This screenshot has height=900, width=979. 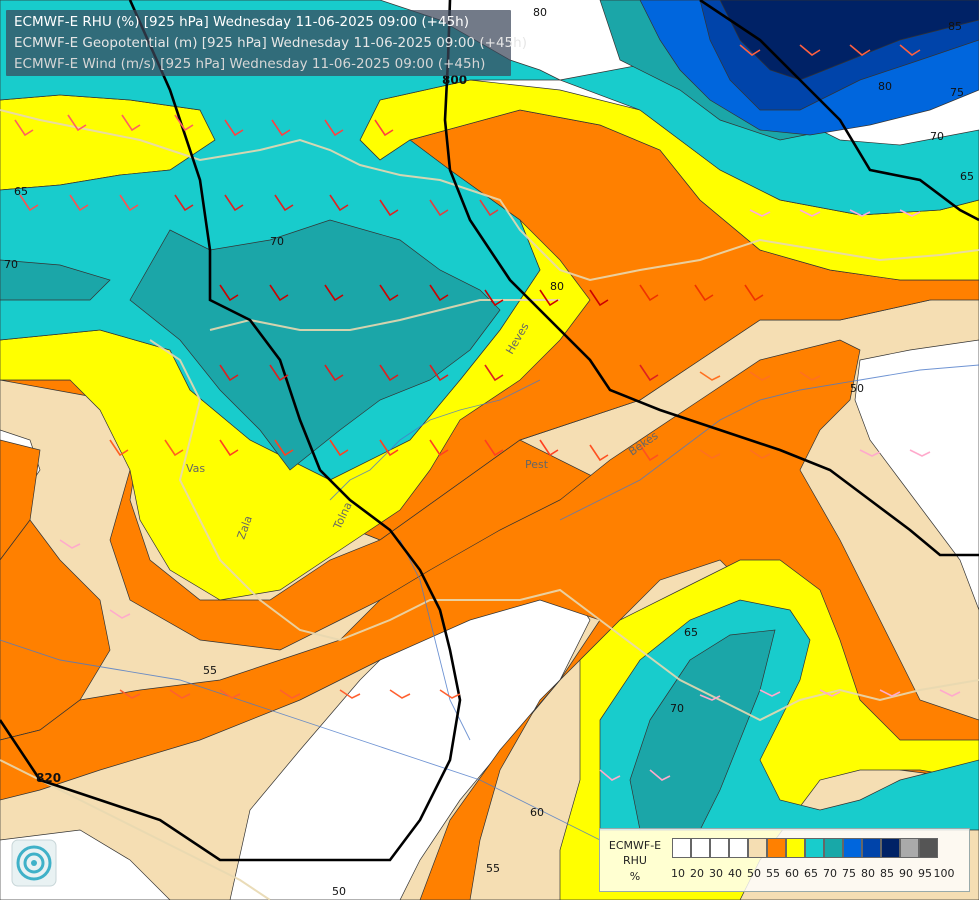 I want to click on contour-label-65-right: 65, so click(x=967, y=176).